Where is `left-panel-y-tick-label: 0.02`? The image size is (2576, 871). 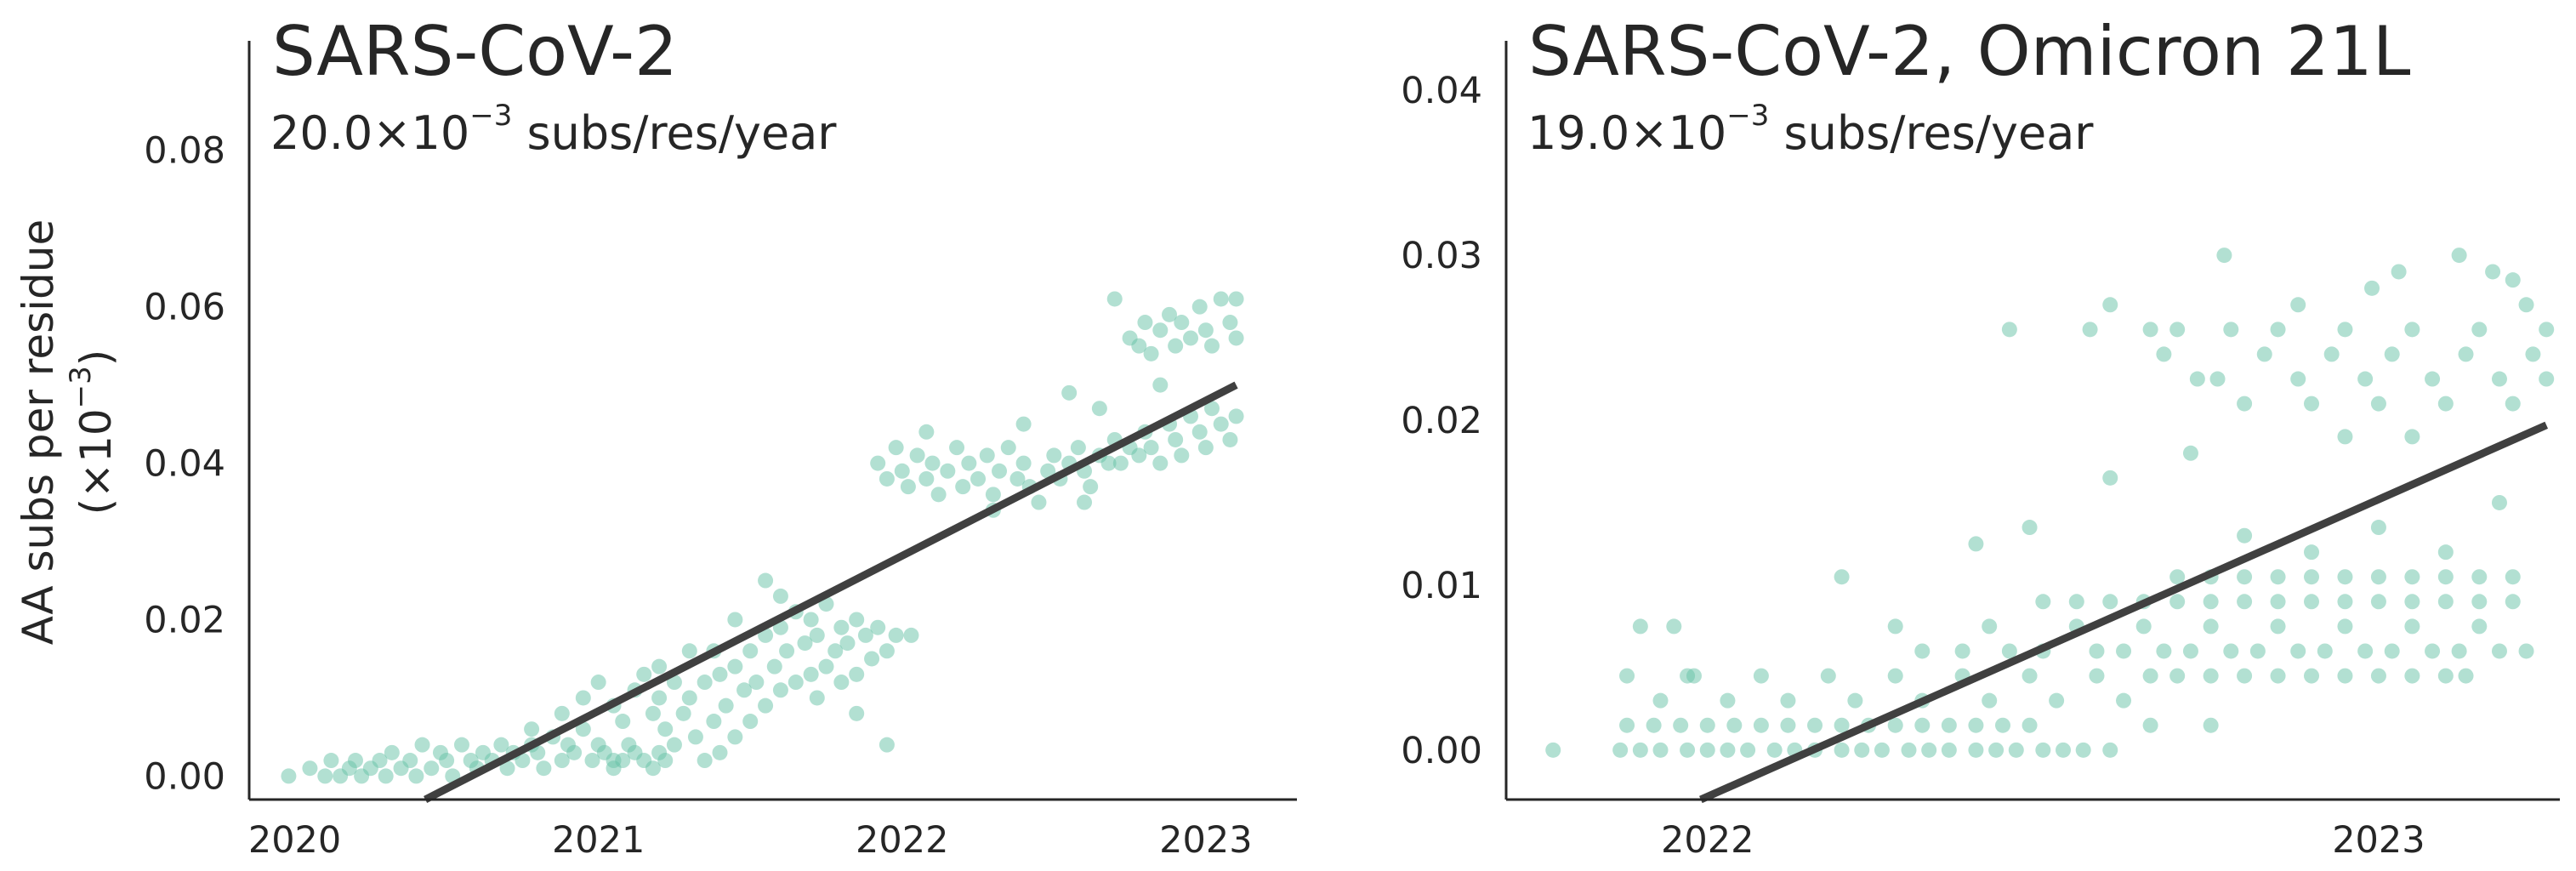 left-panel-y-tick-label: 0.02 is located at coordinates (184, 620).